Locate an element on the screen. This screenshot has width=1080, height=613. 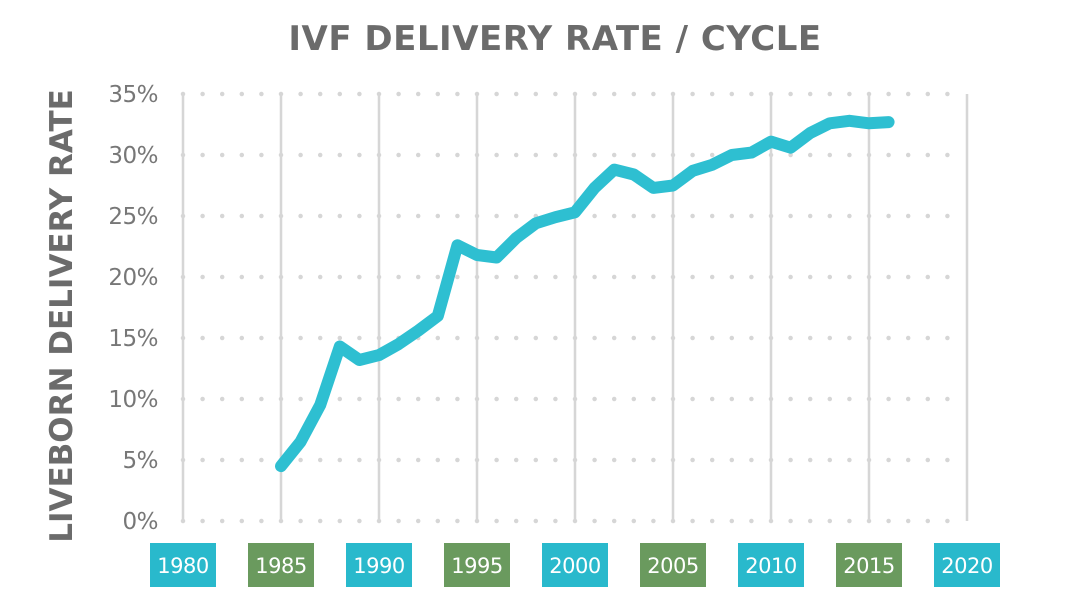
y-tick-label: 30% is located at coordinates (133, 156).